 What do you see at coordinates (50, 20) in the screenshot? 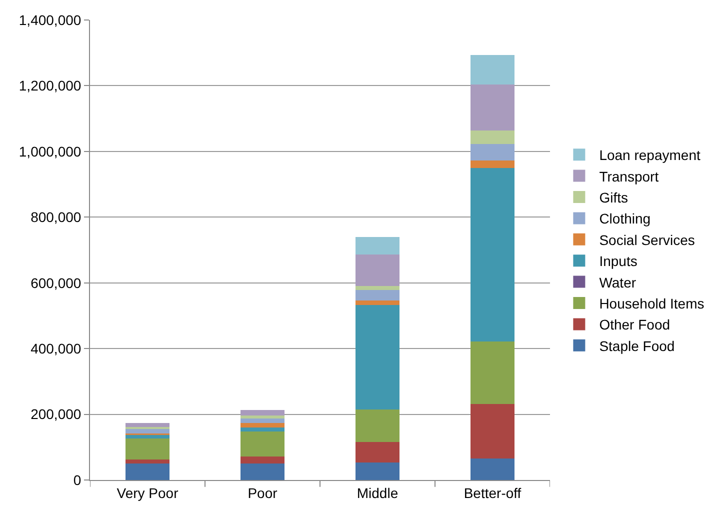
I see `y-tick-label: 1,400,000` at bounding box center [50, 20].